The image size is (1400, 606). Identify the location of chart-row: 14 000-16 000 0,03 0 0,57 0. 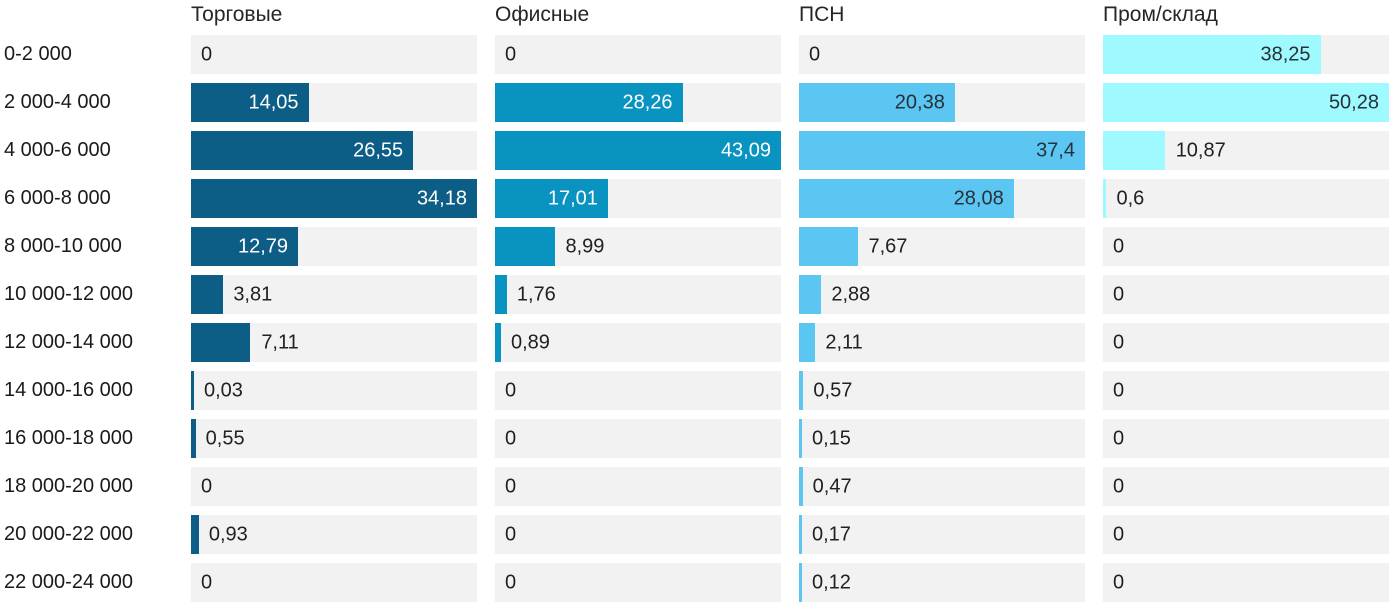
(694, 390).